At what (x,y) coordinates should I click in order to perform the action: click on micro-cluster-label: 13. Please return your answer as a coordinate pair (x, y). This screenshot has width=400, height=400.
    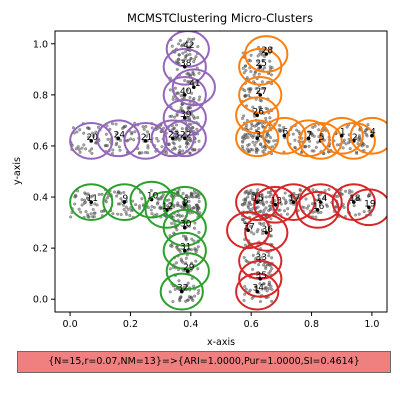
    Looking at the image, I should click on (276, 202).